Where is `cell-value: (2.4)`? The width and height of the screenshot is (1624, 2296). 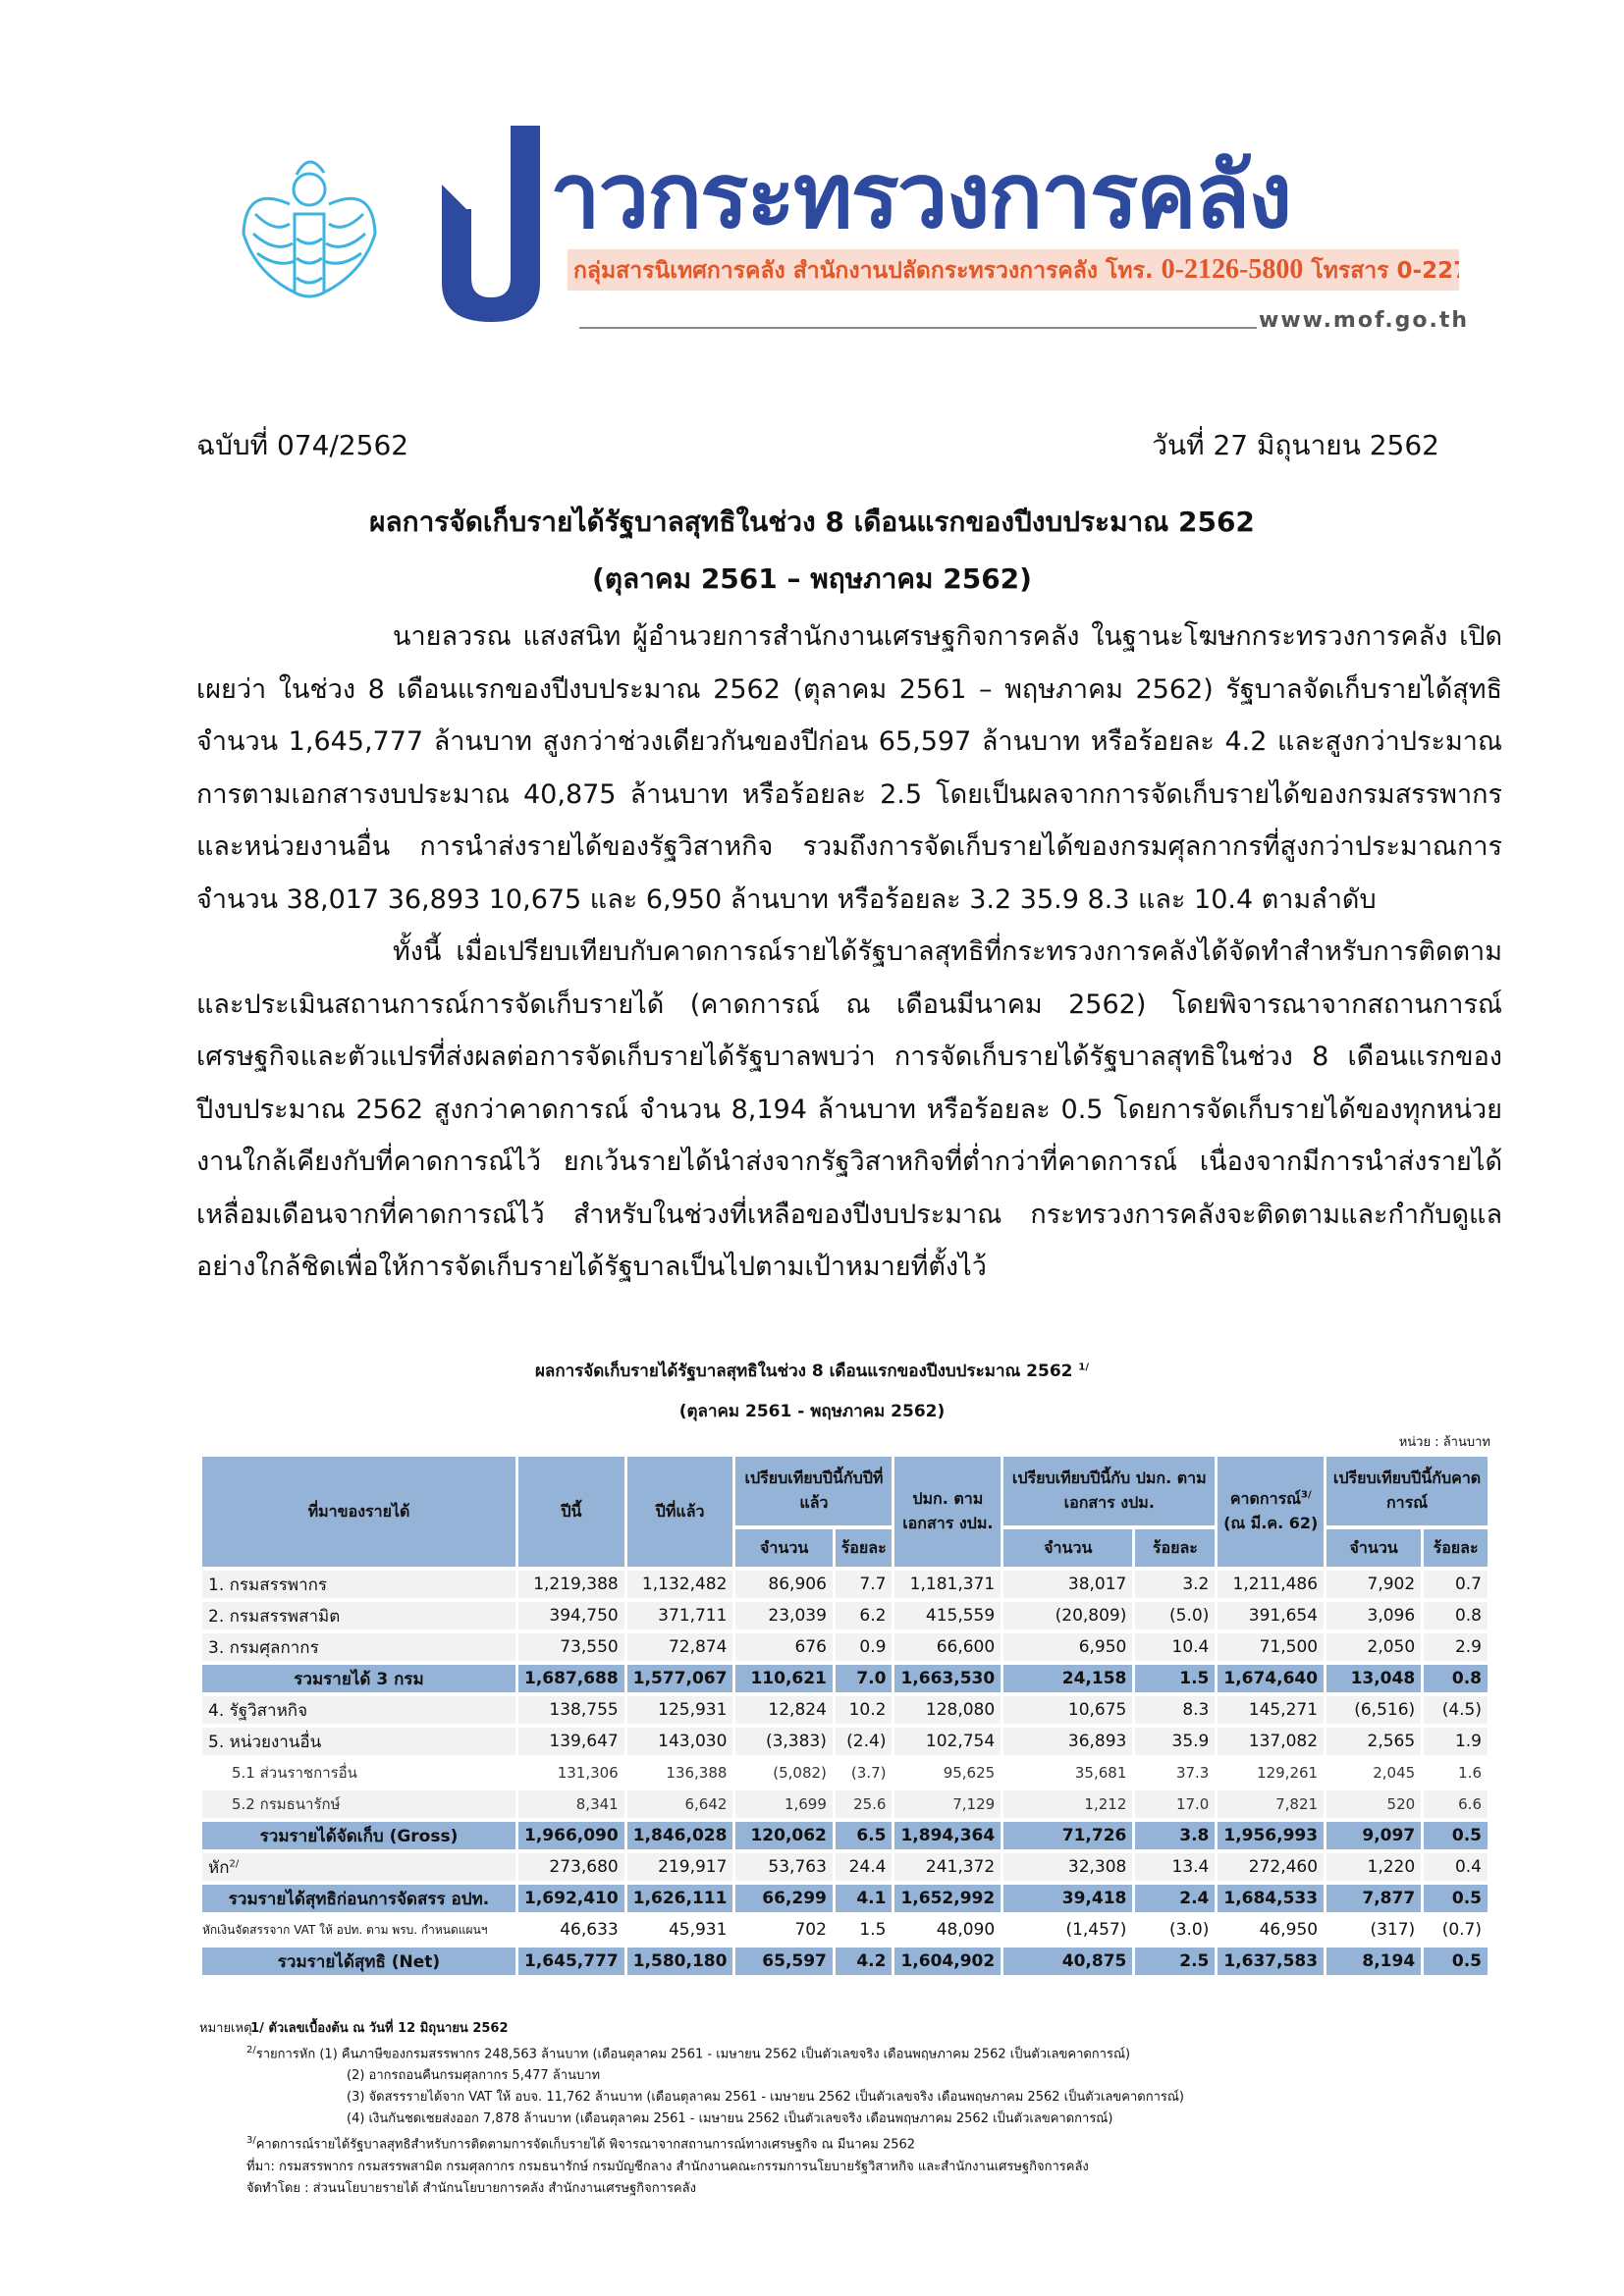 cell-value: (2.4) is located at coordinates (864, 1741).